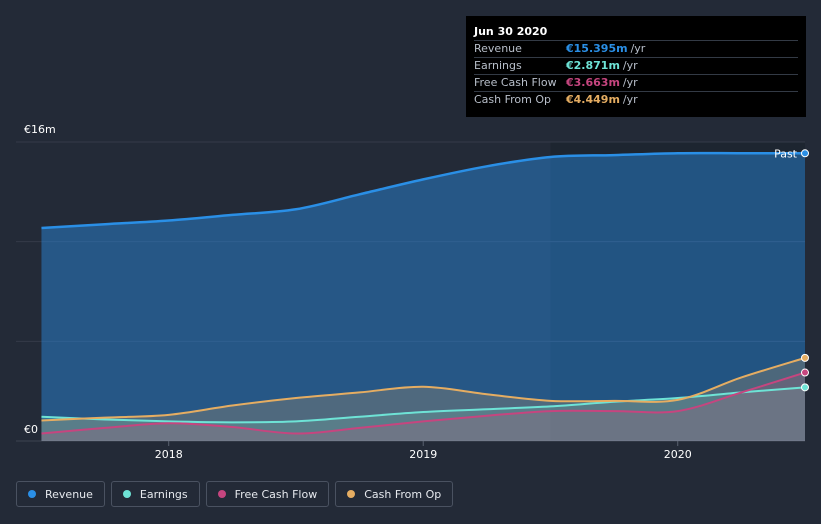 This screenshot has height=524, width=821. Describe the element at coordinates (805, 357) in the screenshot. I see `endpoint-cash-from-op` at that location.